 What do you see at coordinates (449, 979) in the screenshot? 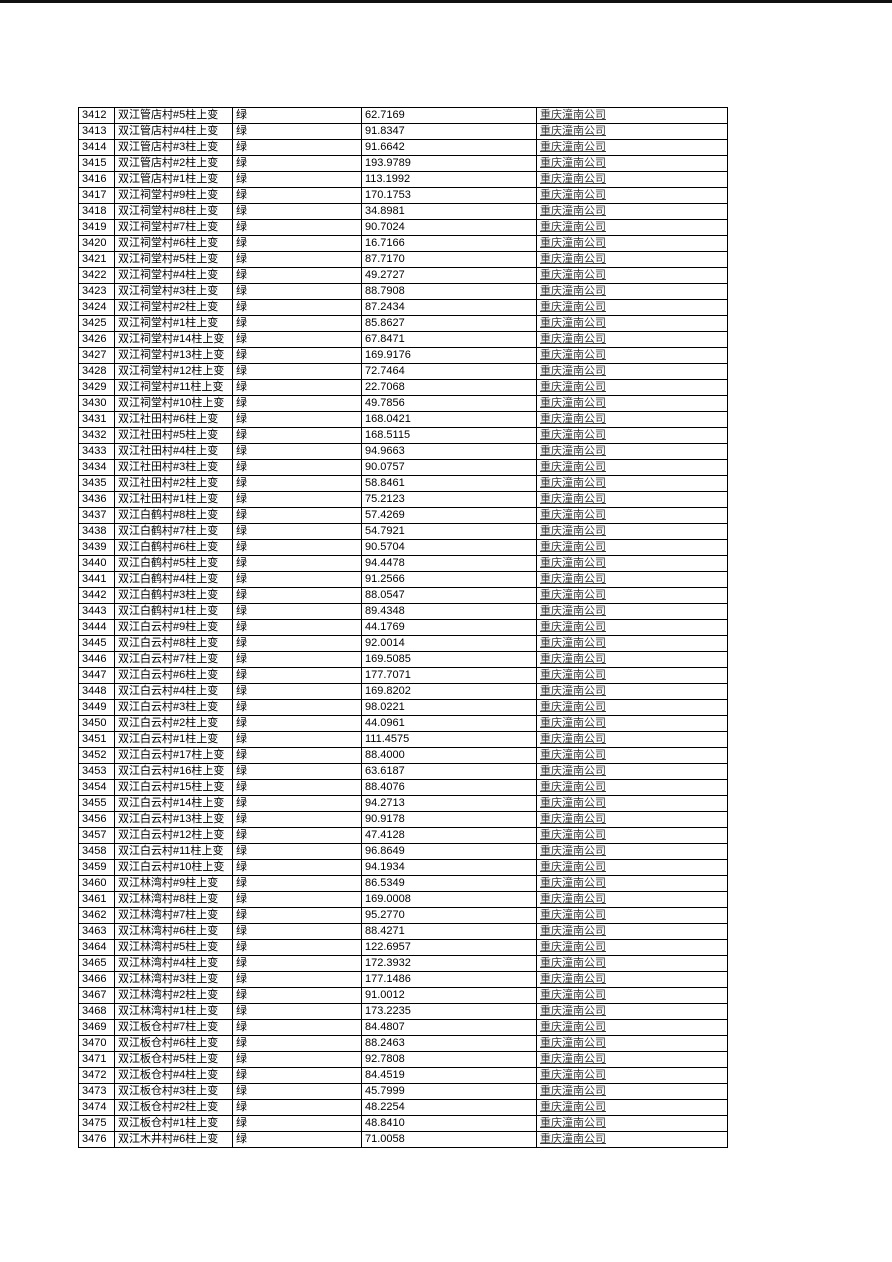
I see `row-value-cell: 177.1486` at bounding box center [449, 979].